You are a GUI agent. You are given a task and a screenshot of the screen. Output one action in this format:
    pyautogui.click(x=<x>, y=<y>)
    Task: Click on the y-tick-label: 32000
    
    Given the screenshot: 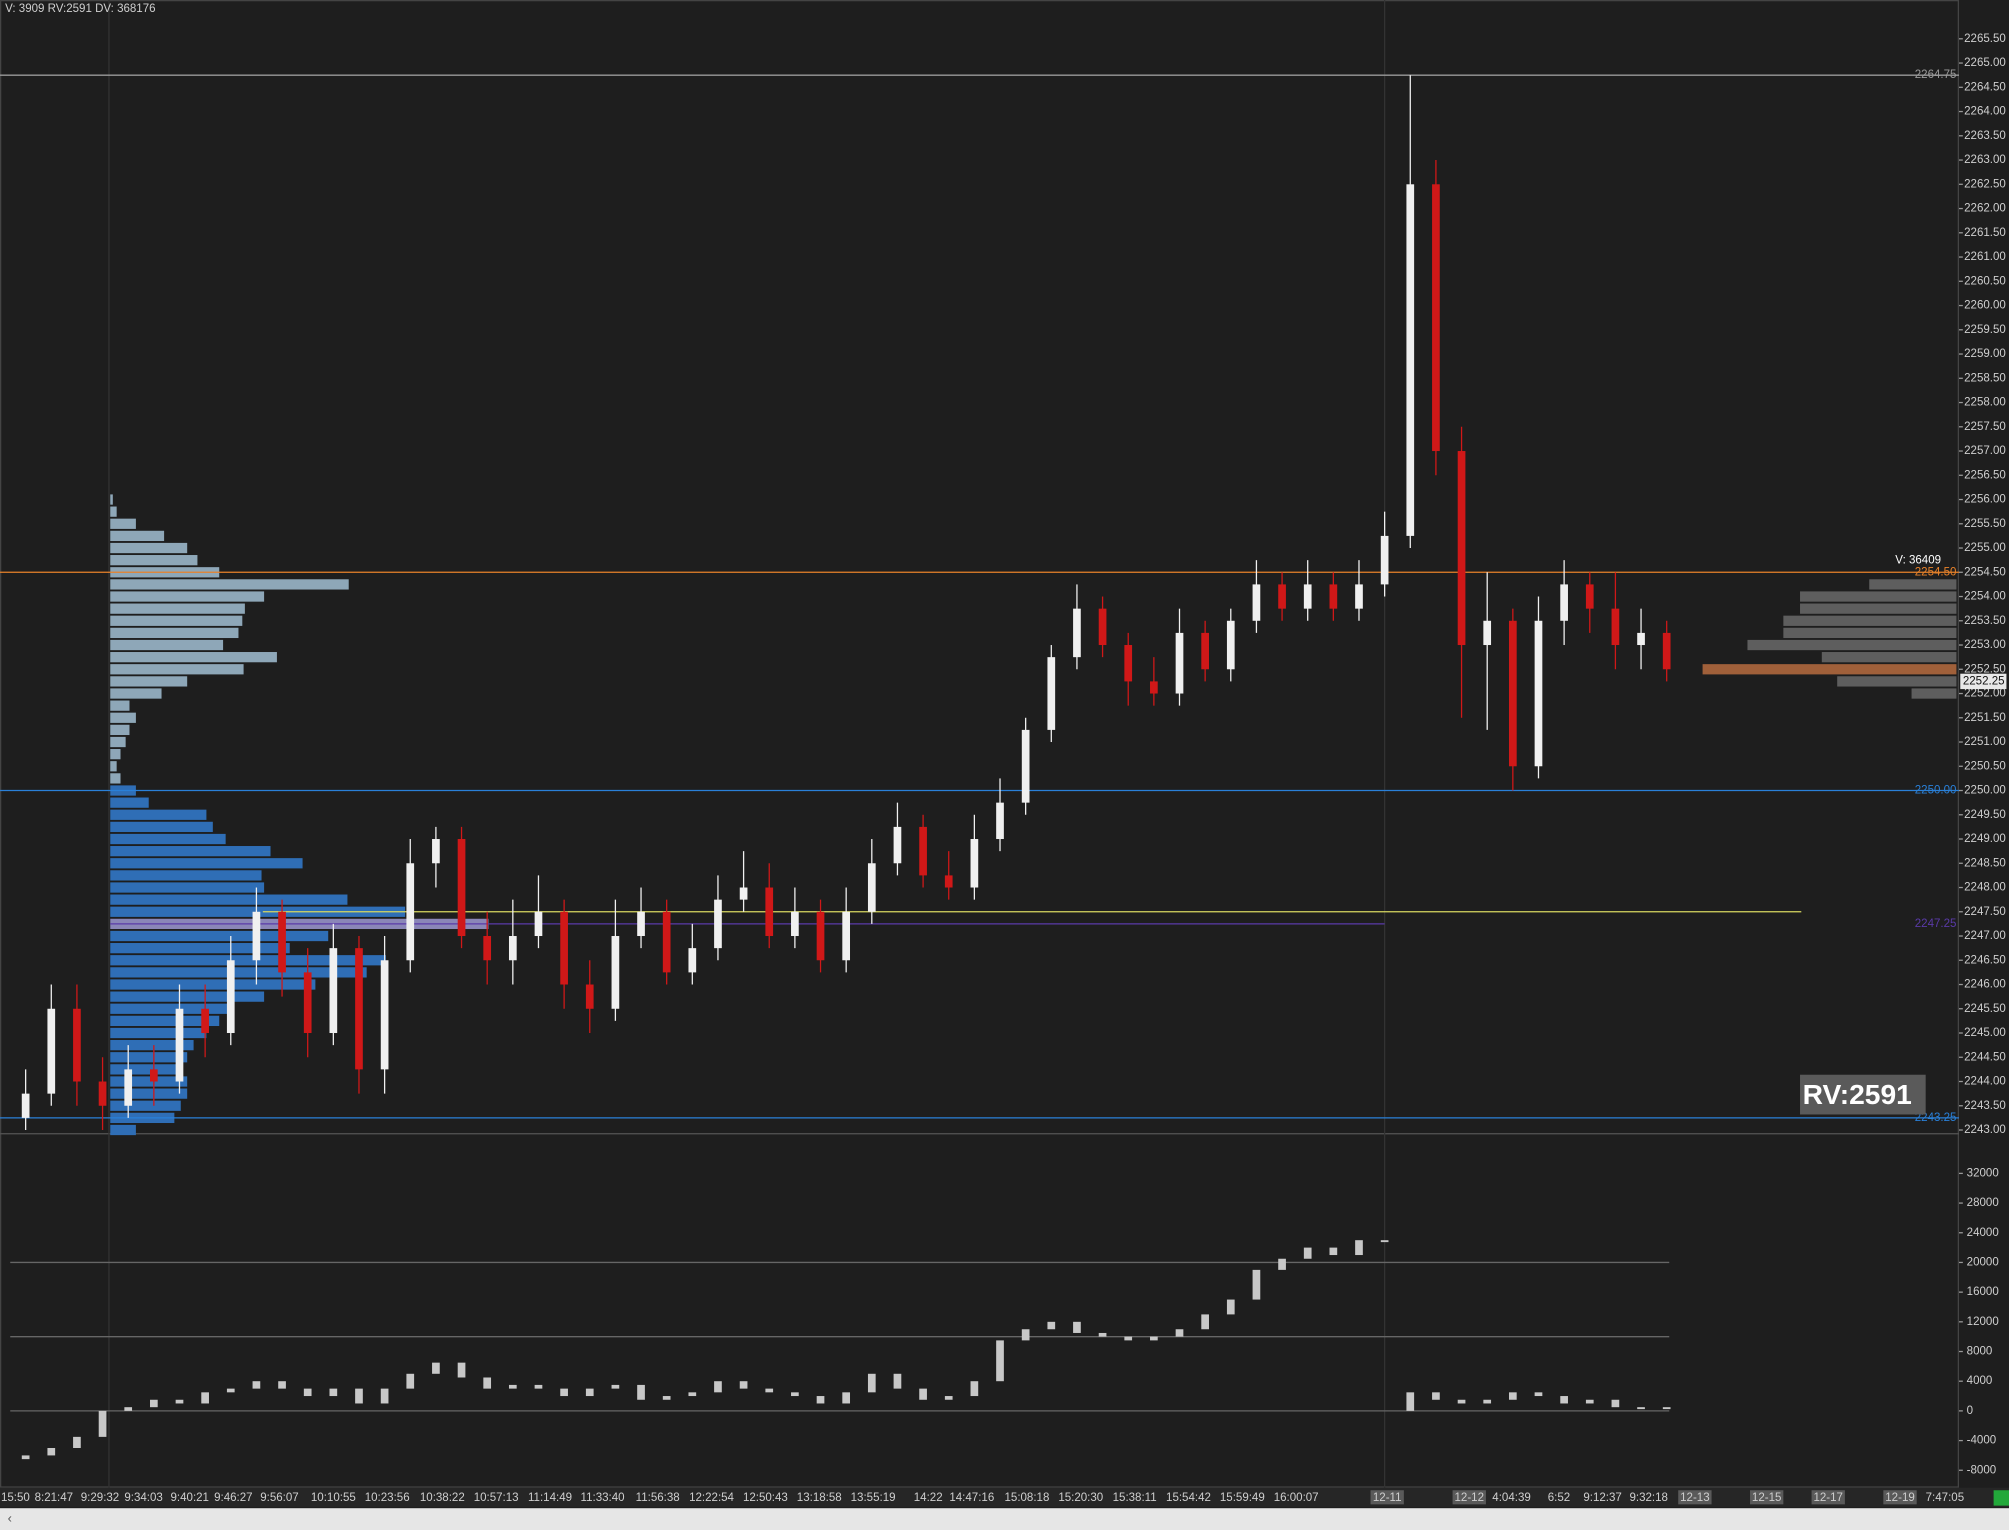 What is the action you would take?
    pyautogui.click(x=1983, y=1173)
    